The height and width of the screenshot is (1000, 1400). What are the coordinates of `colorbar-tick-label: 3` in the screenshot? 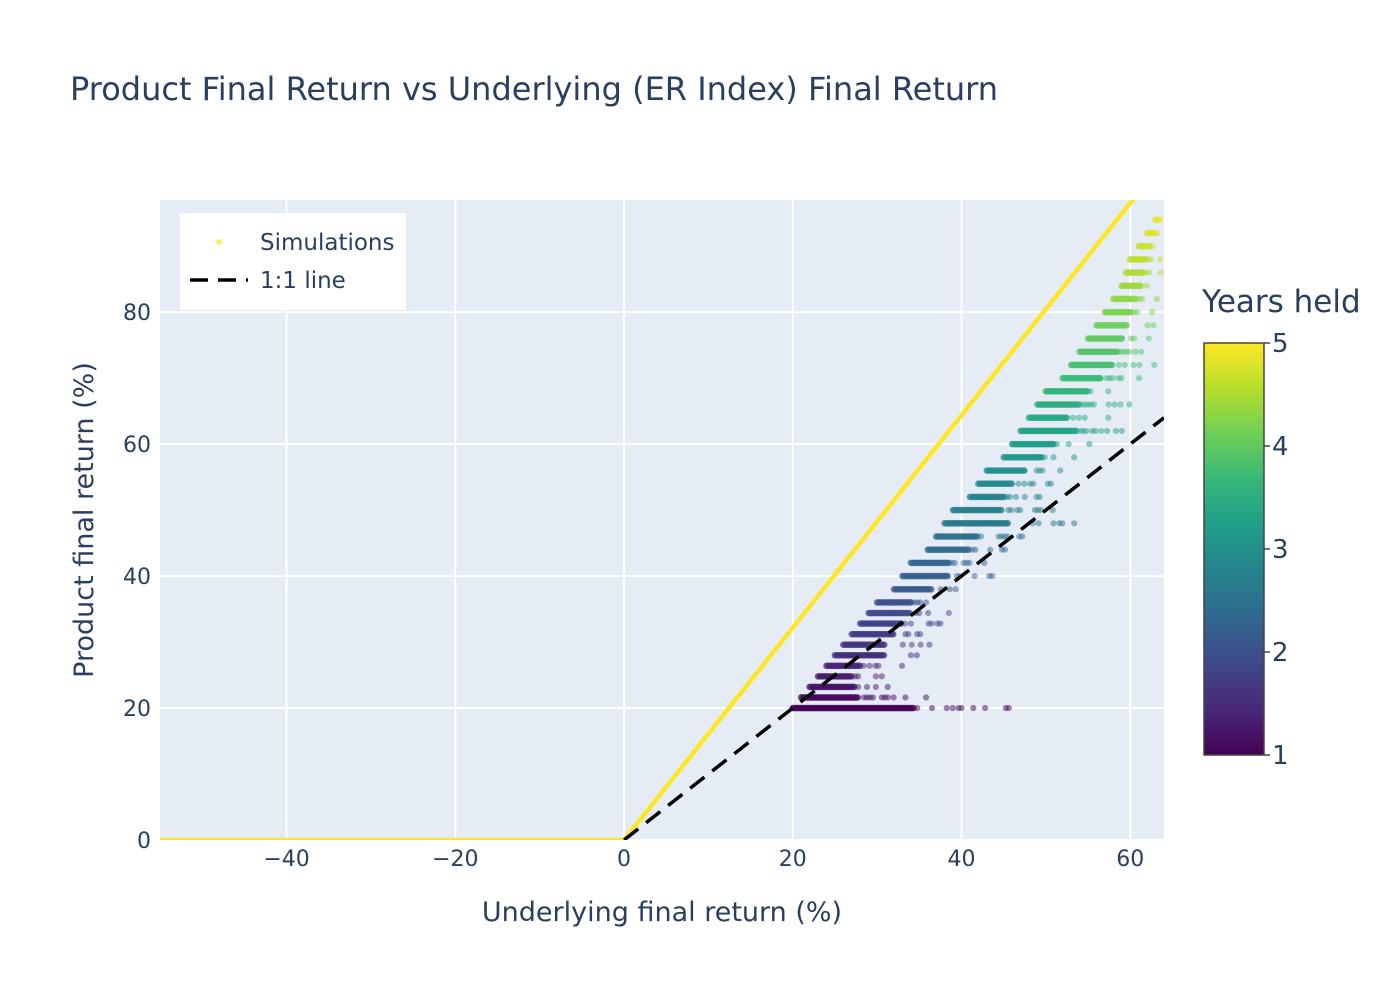 It's located at (1280, 550).